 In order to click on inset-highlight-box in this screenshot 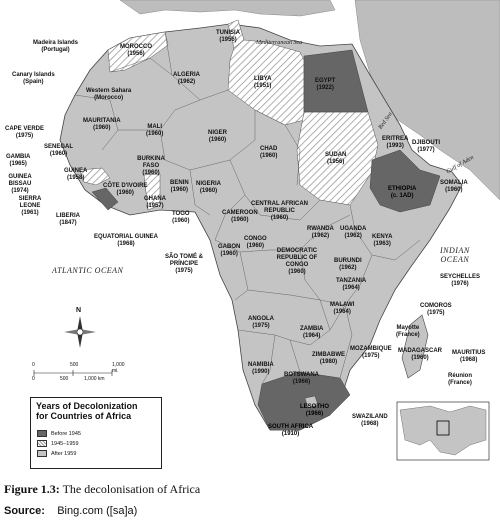, I will do `click(443, 428)`.